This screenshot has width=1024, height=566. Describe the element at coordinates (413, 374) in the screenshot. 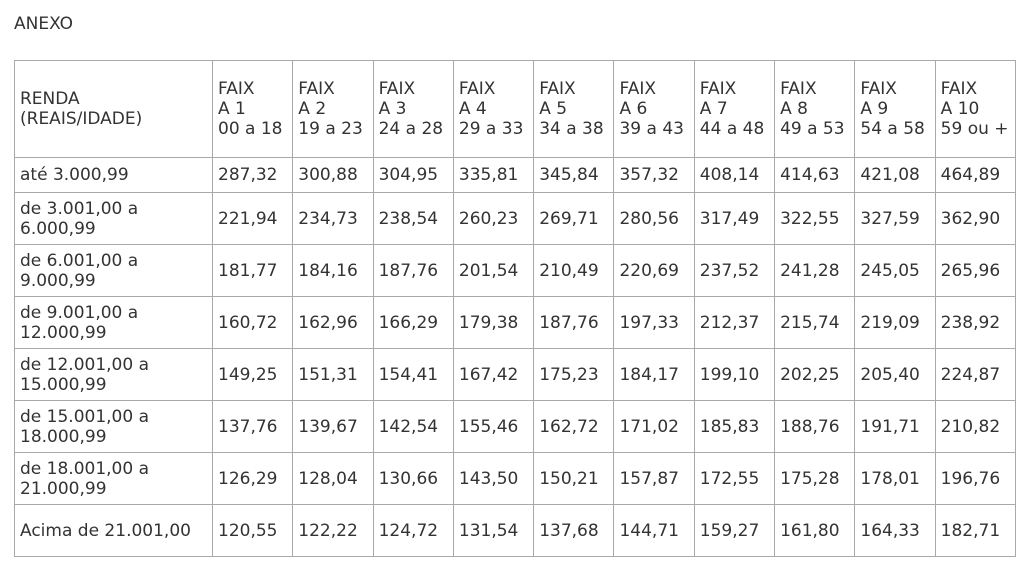

I see `table-cell: 154,41` at that location.